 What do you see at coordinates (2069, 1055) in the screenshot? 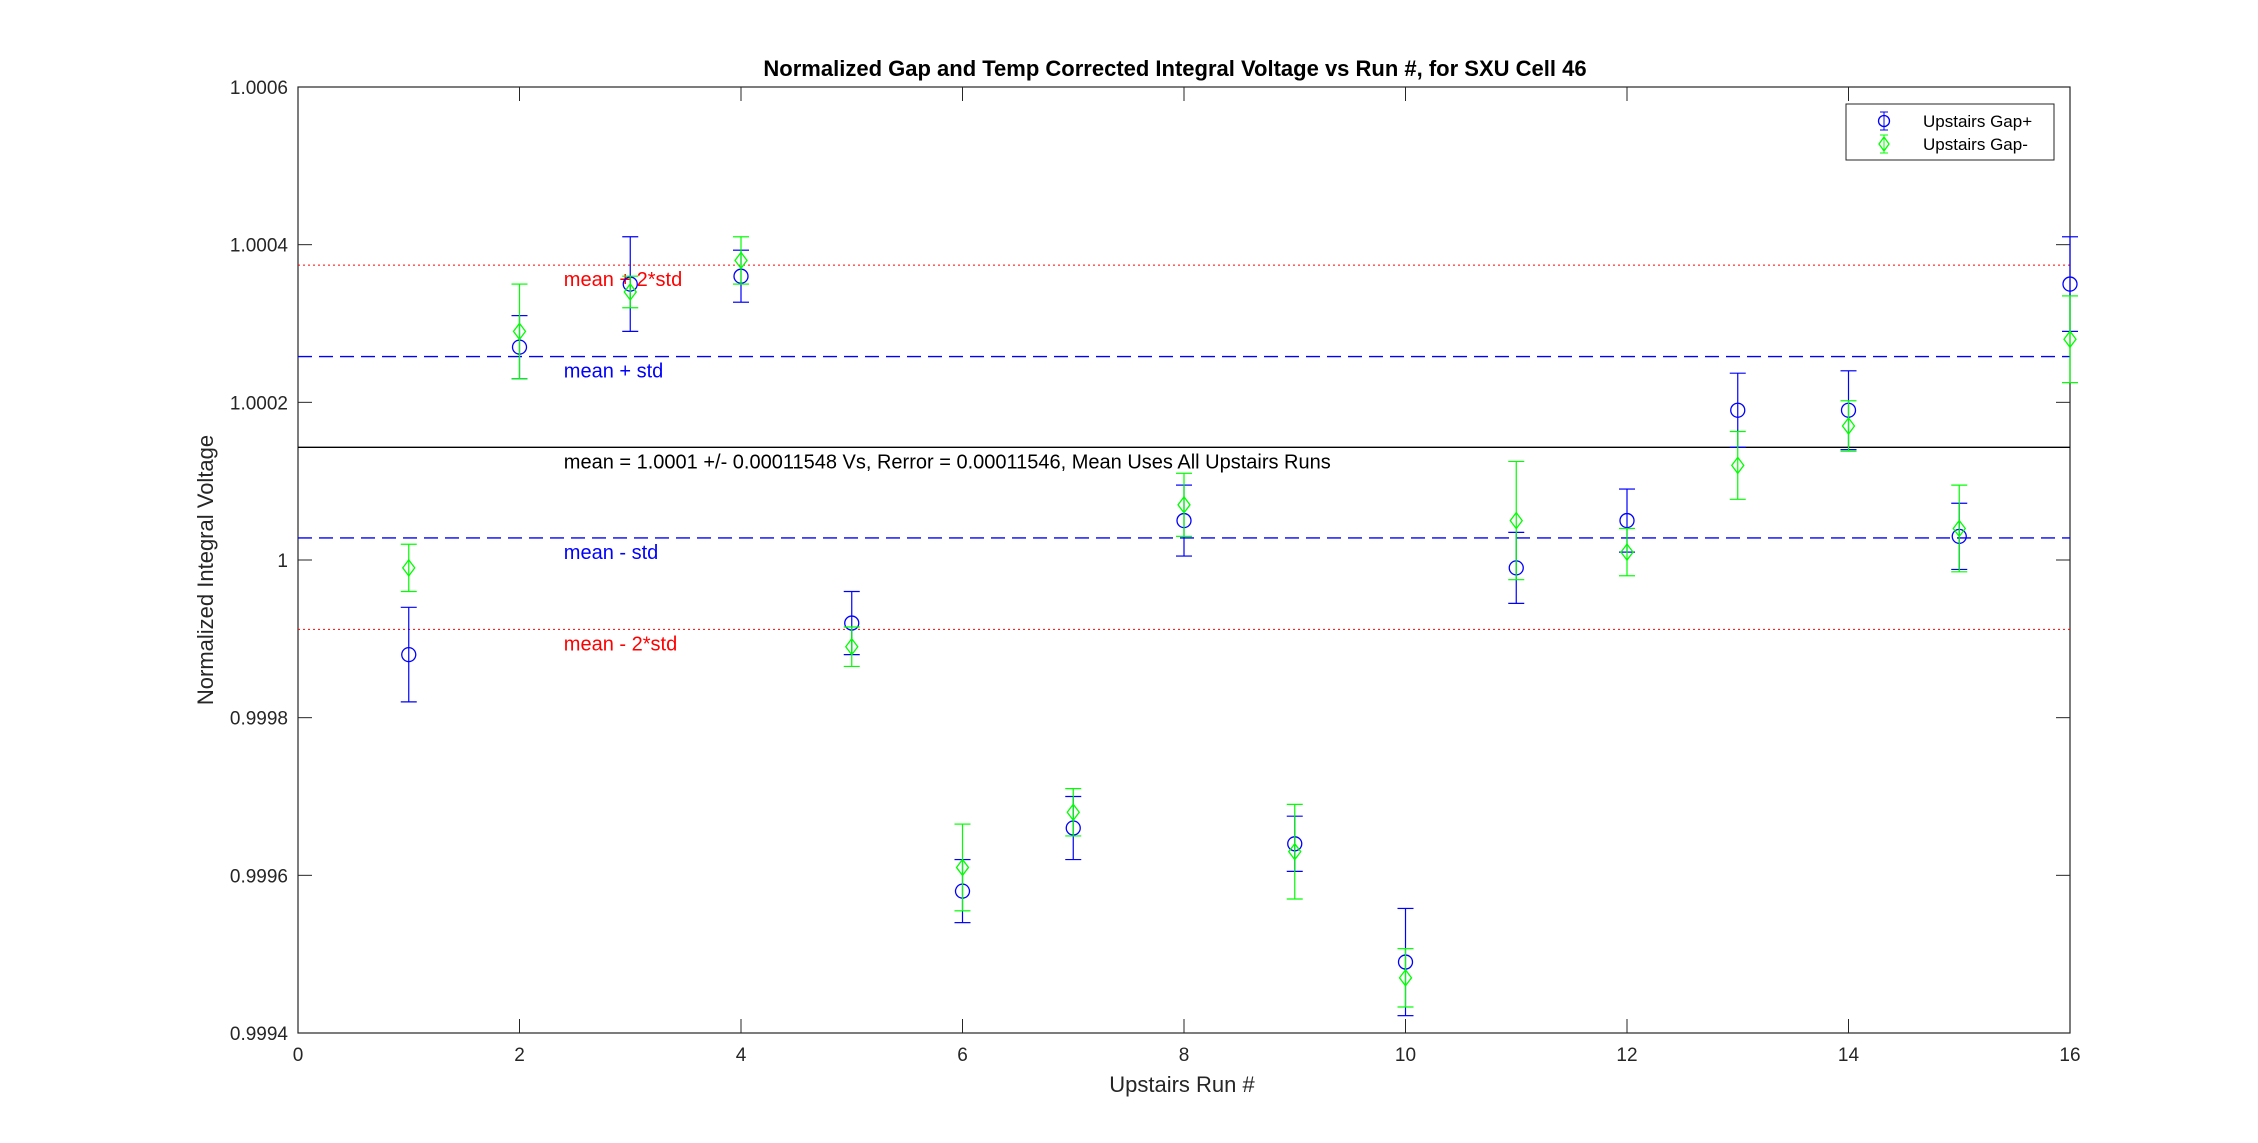
I see `x-tick-label: 16` at bounding box center [2069, 1055].